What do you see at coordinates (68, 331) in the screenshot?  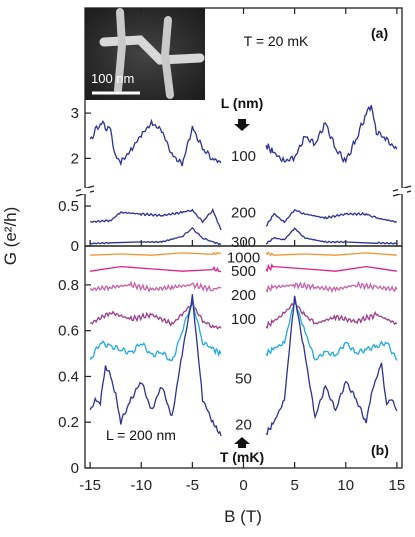 I see `y-tick-label-b: 0.6` at bounding box center [68, 331].